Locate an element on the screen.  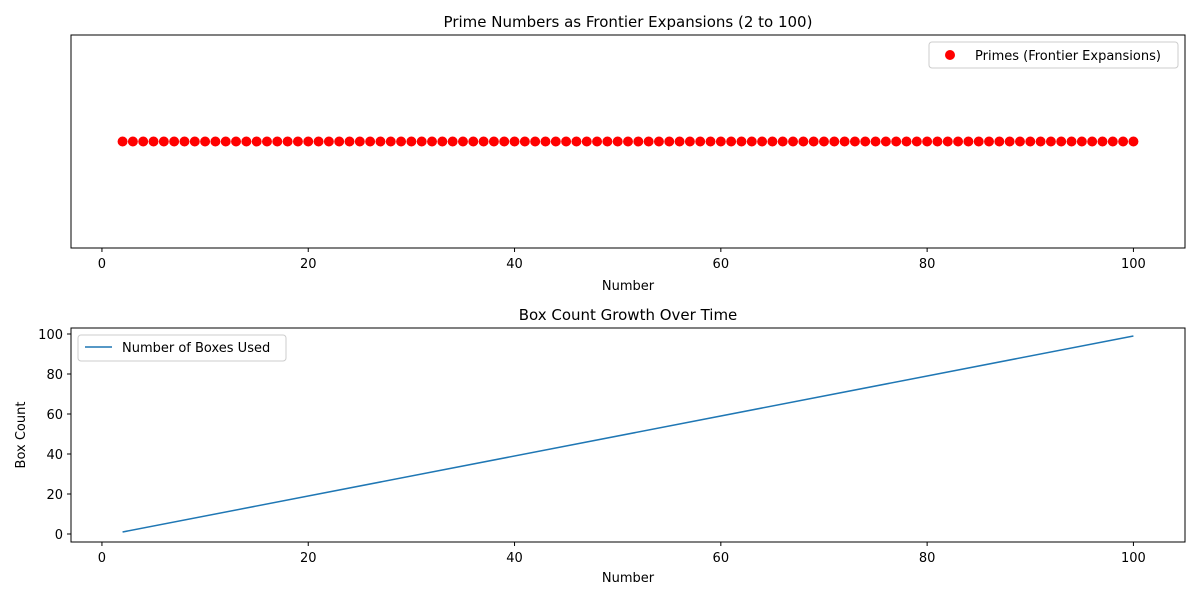
line-legend: Number of Boxes Used is located at coordinates (182, 348).